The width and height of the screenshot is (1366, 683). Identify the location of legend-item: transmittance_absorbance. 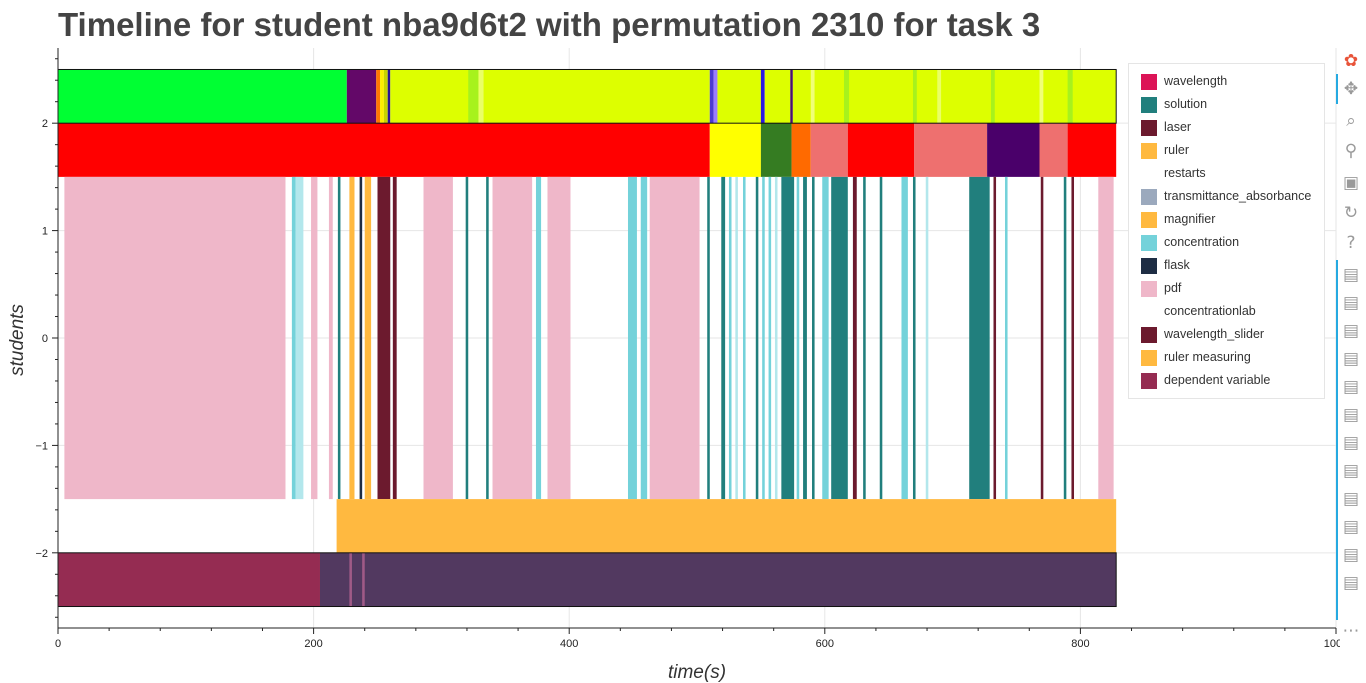
(1226, 197).